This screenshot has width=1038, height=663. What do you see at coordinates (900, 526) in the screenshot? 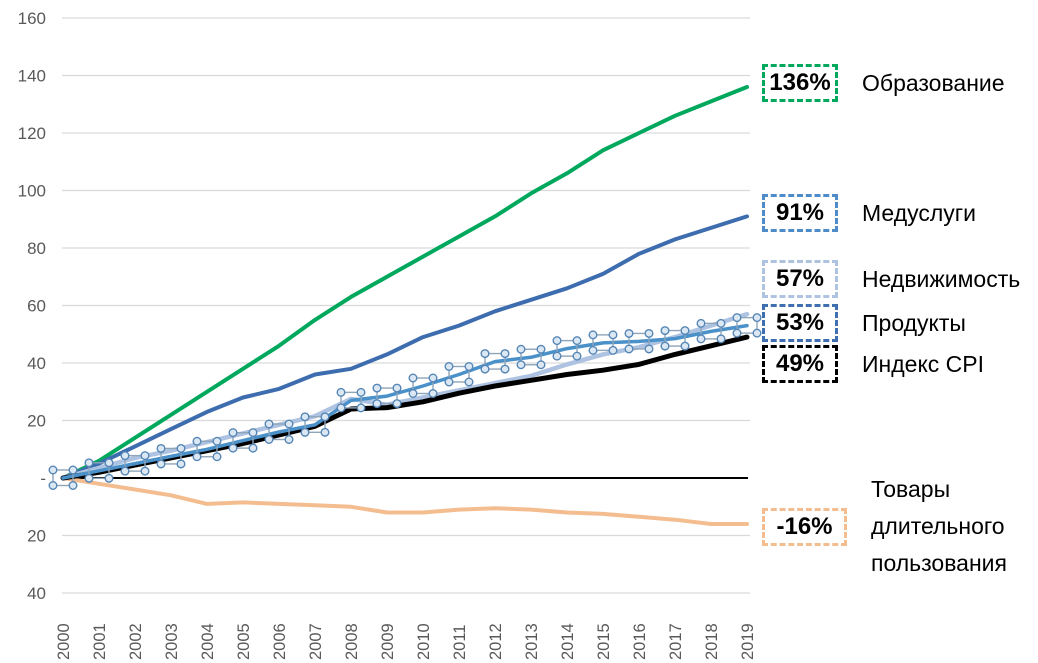
I see `legend-item-durable-goods: -16% Товары длительного пользования` at bounding box center [900, 526].